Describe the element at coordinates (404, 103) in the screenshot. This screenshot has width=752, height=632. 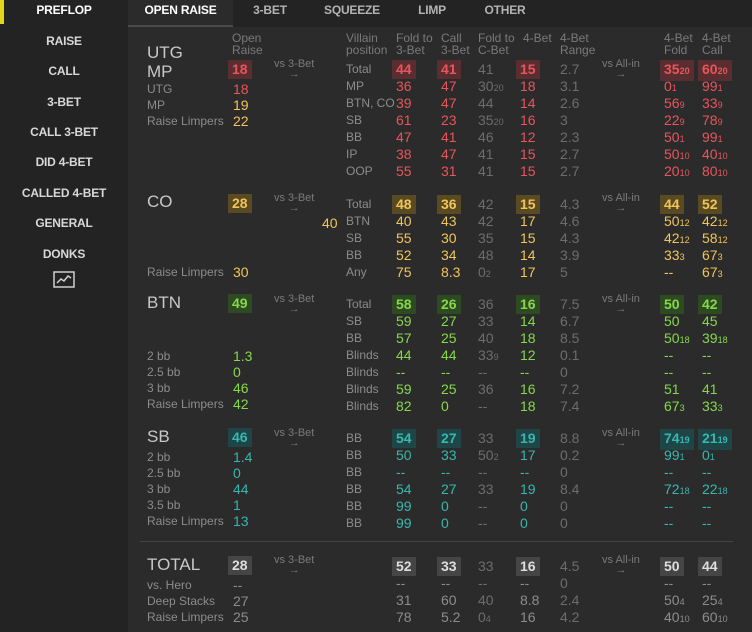
I see `fold-to-3bet-value: 39` at that location.